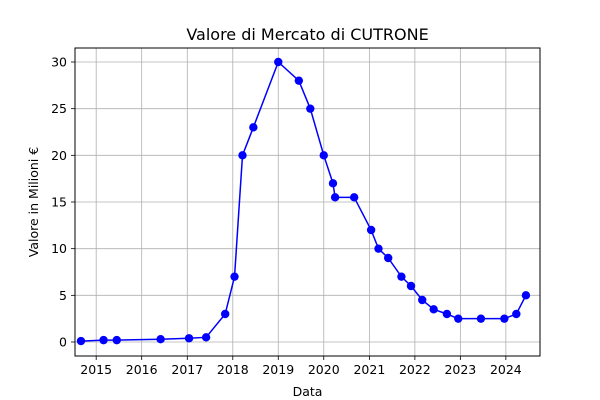 Image resolution: width=600 pixels, height=400 pixels. What do you see at coordinates (59, 248) in the screenshot?
I see `y-tick-label: 10` at bounding box center [59, 248].